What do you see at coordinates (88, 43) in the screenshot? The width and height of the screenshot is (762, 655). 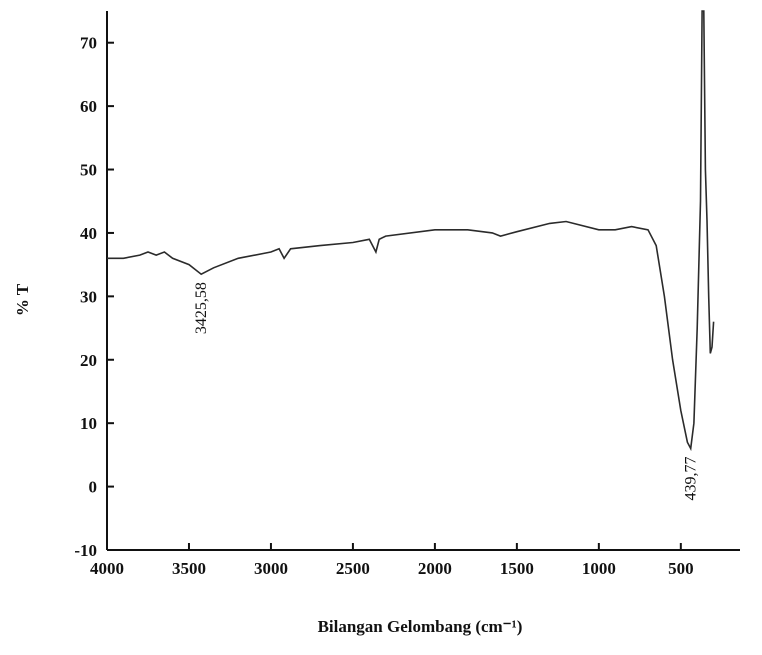 I see `y-tick-label: 70` at bounding box center [88, 43].